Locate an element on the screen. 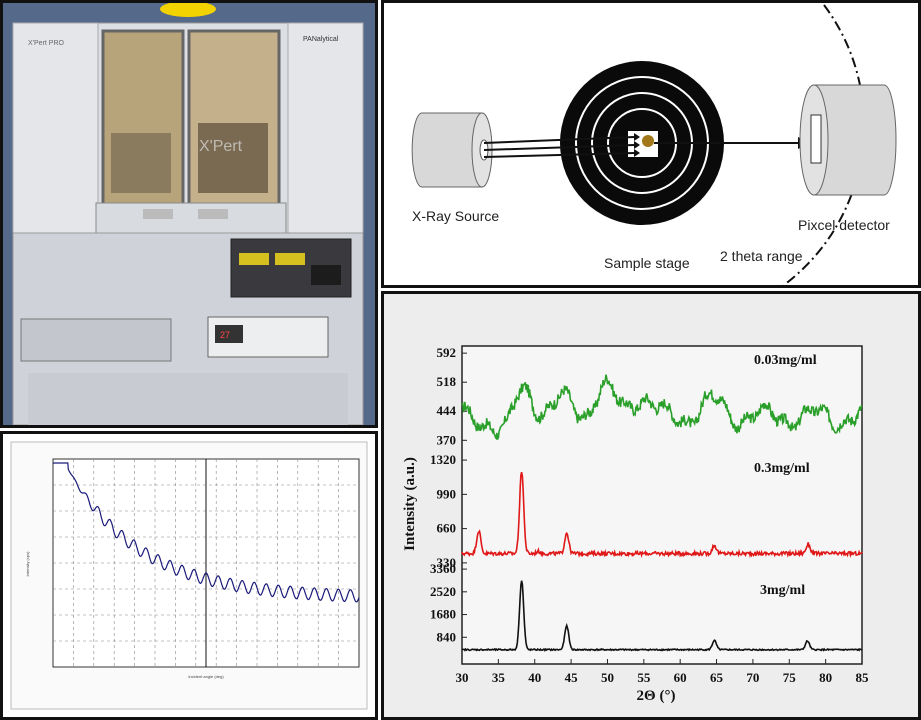  reflectivity-xlabel: Incident angle (deg) is located at coordinates (206, 676).